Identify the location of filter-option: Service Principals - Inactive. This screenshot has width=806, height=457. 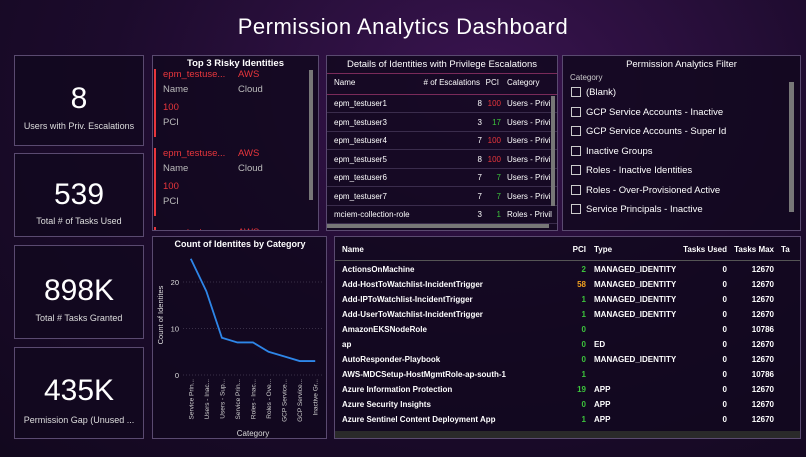
(644, 209).